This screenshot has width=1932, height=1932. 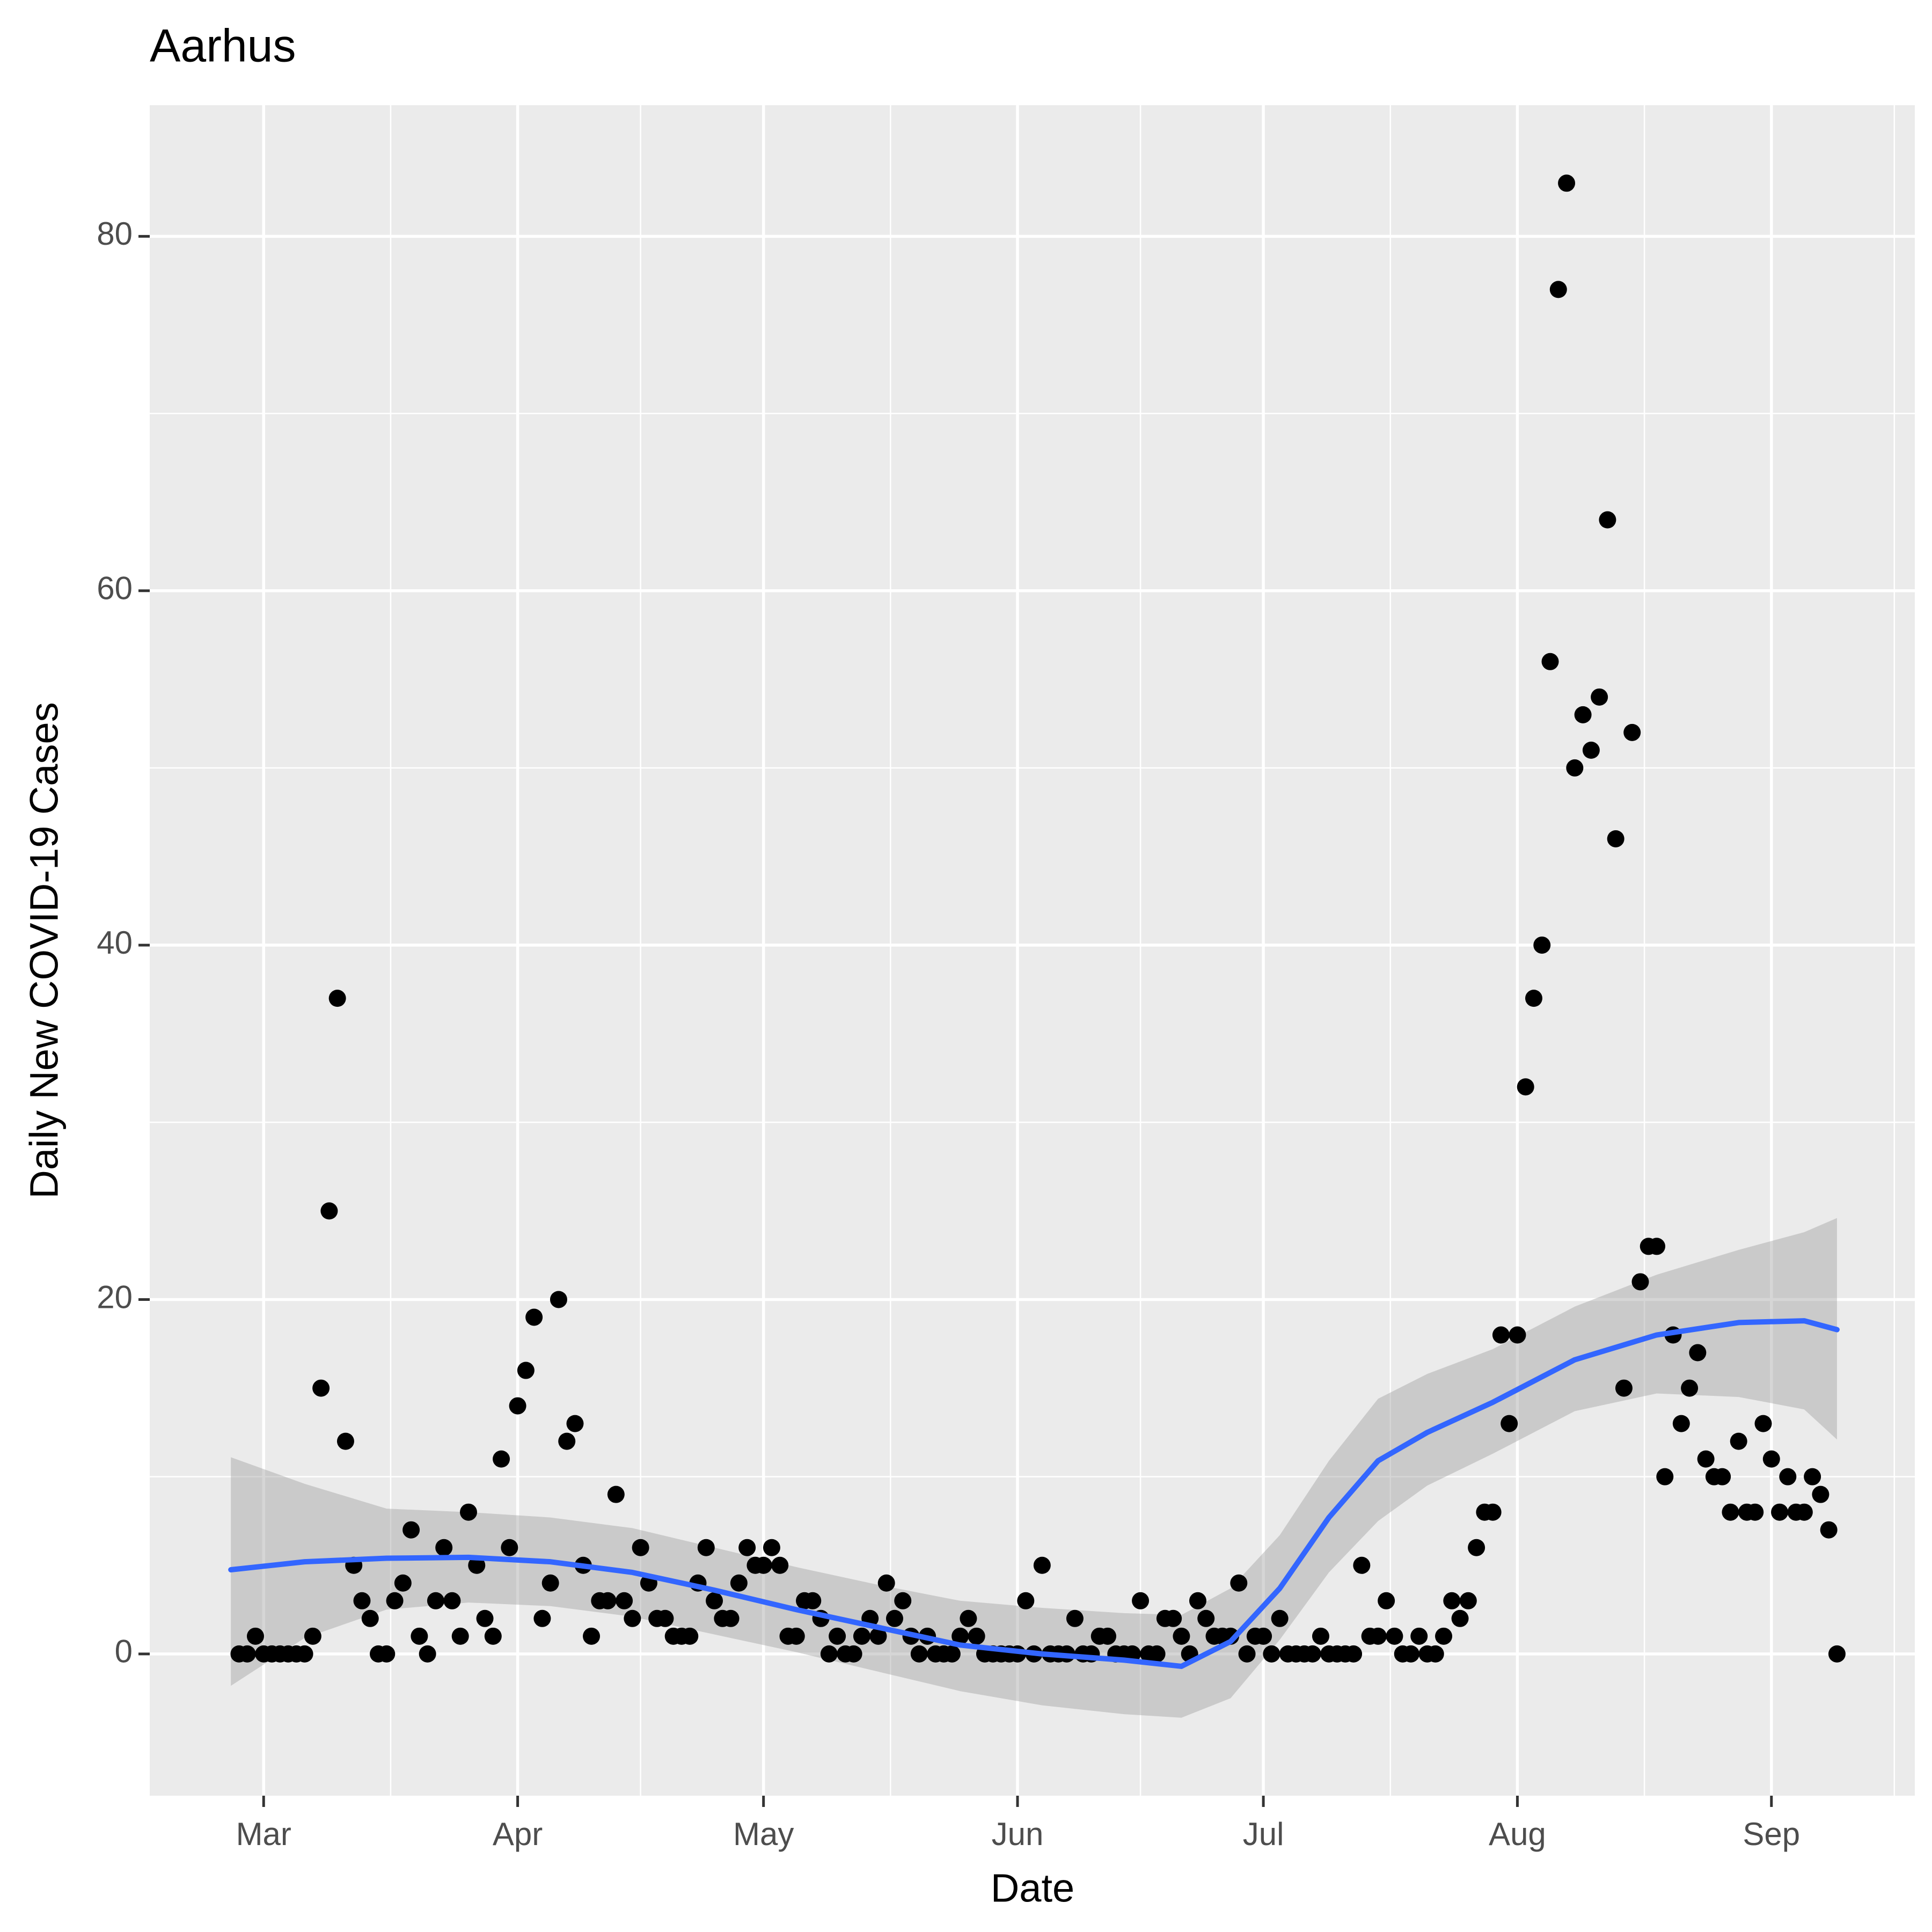 What do you see at coordinates (518, 1834) in the screenshot?
I see `x-tick-label: Apr` at bounding box center [518, 1834].